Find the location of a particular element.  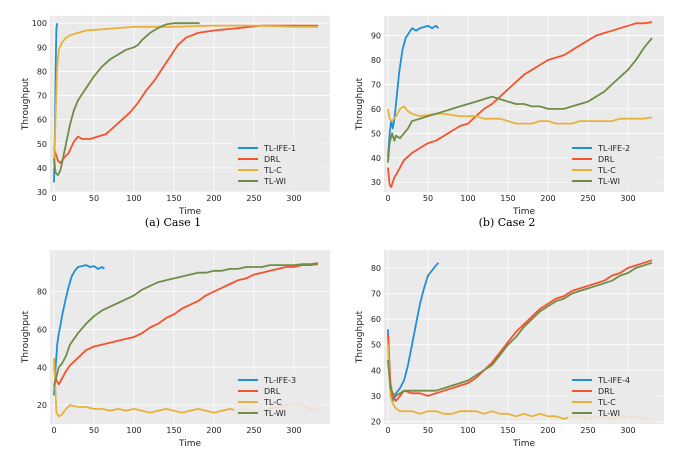

legend: TL-IFE-4 DRL TL-C TL-WI is located at coordinates (613, 397).